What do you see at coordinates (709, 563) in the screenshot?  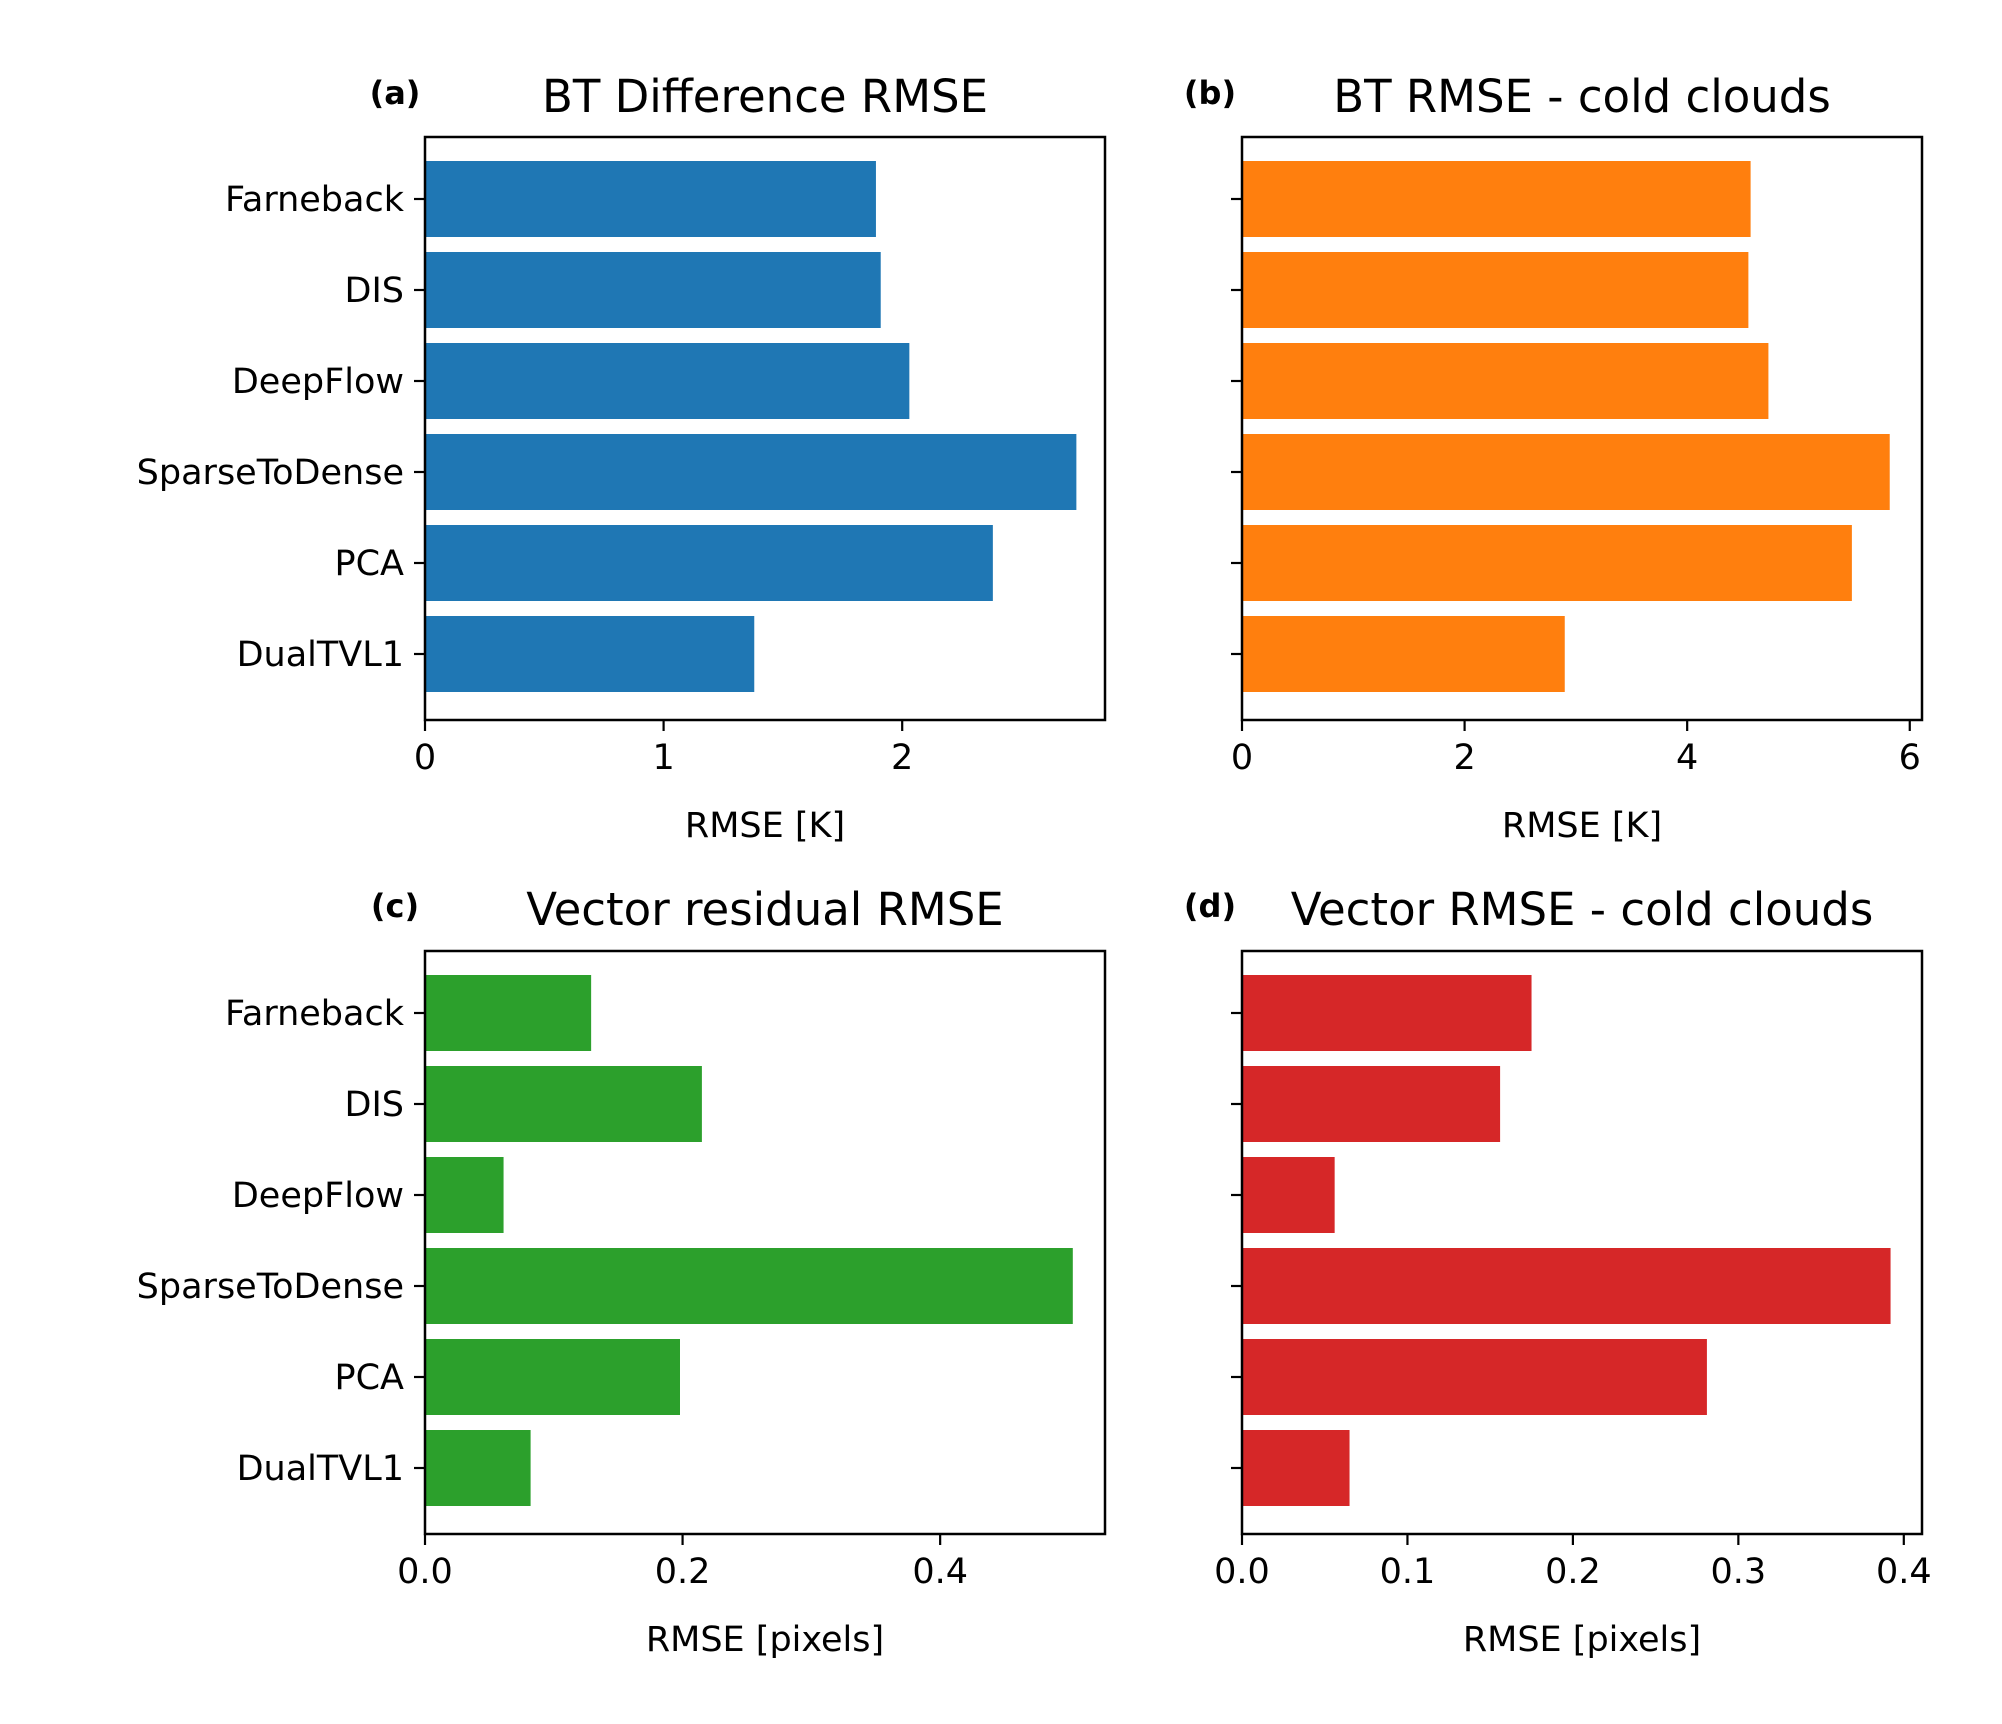 I see `panel-a-bar-pca` at bounding box center [709, 563].